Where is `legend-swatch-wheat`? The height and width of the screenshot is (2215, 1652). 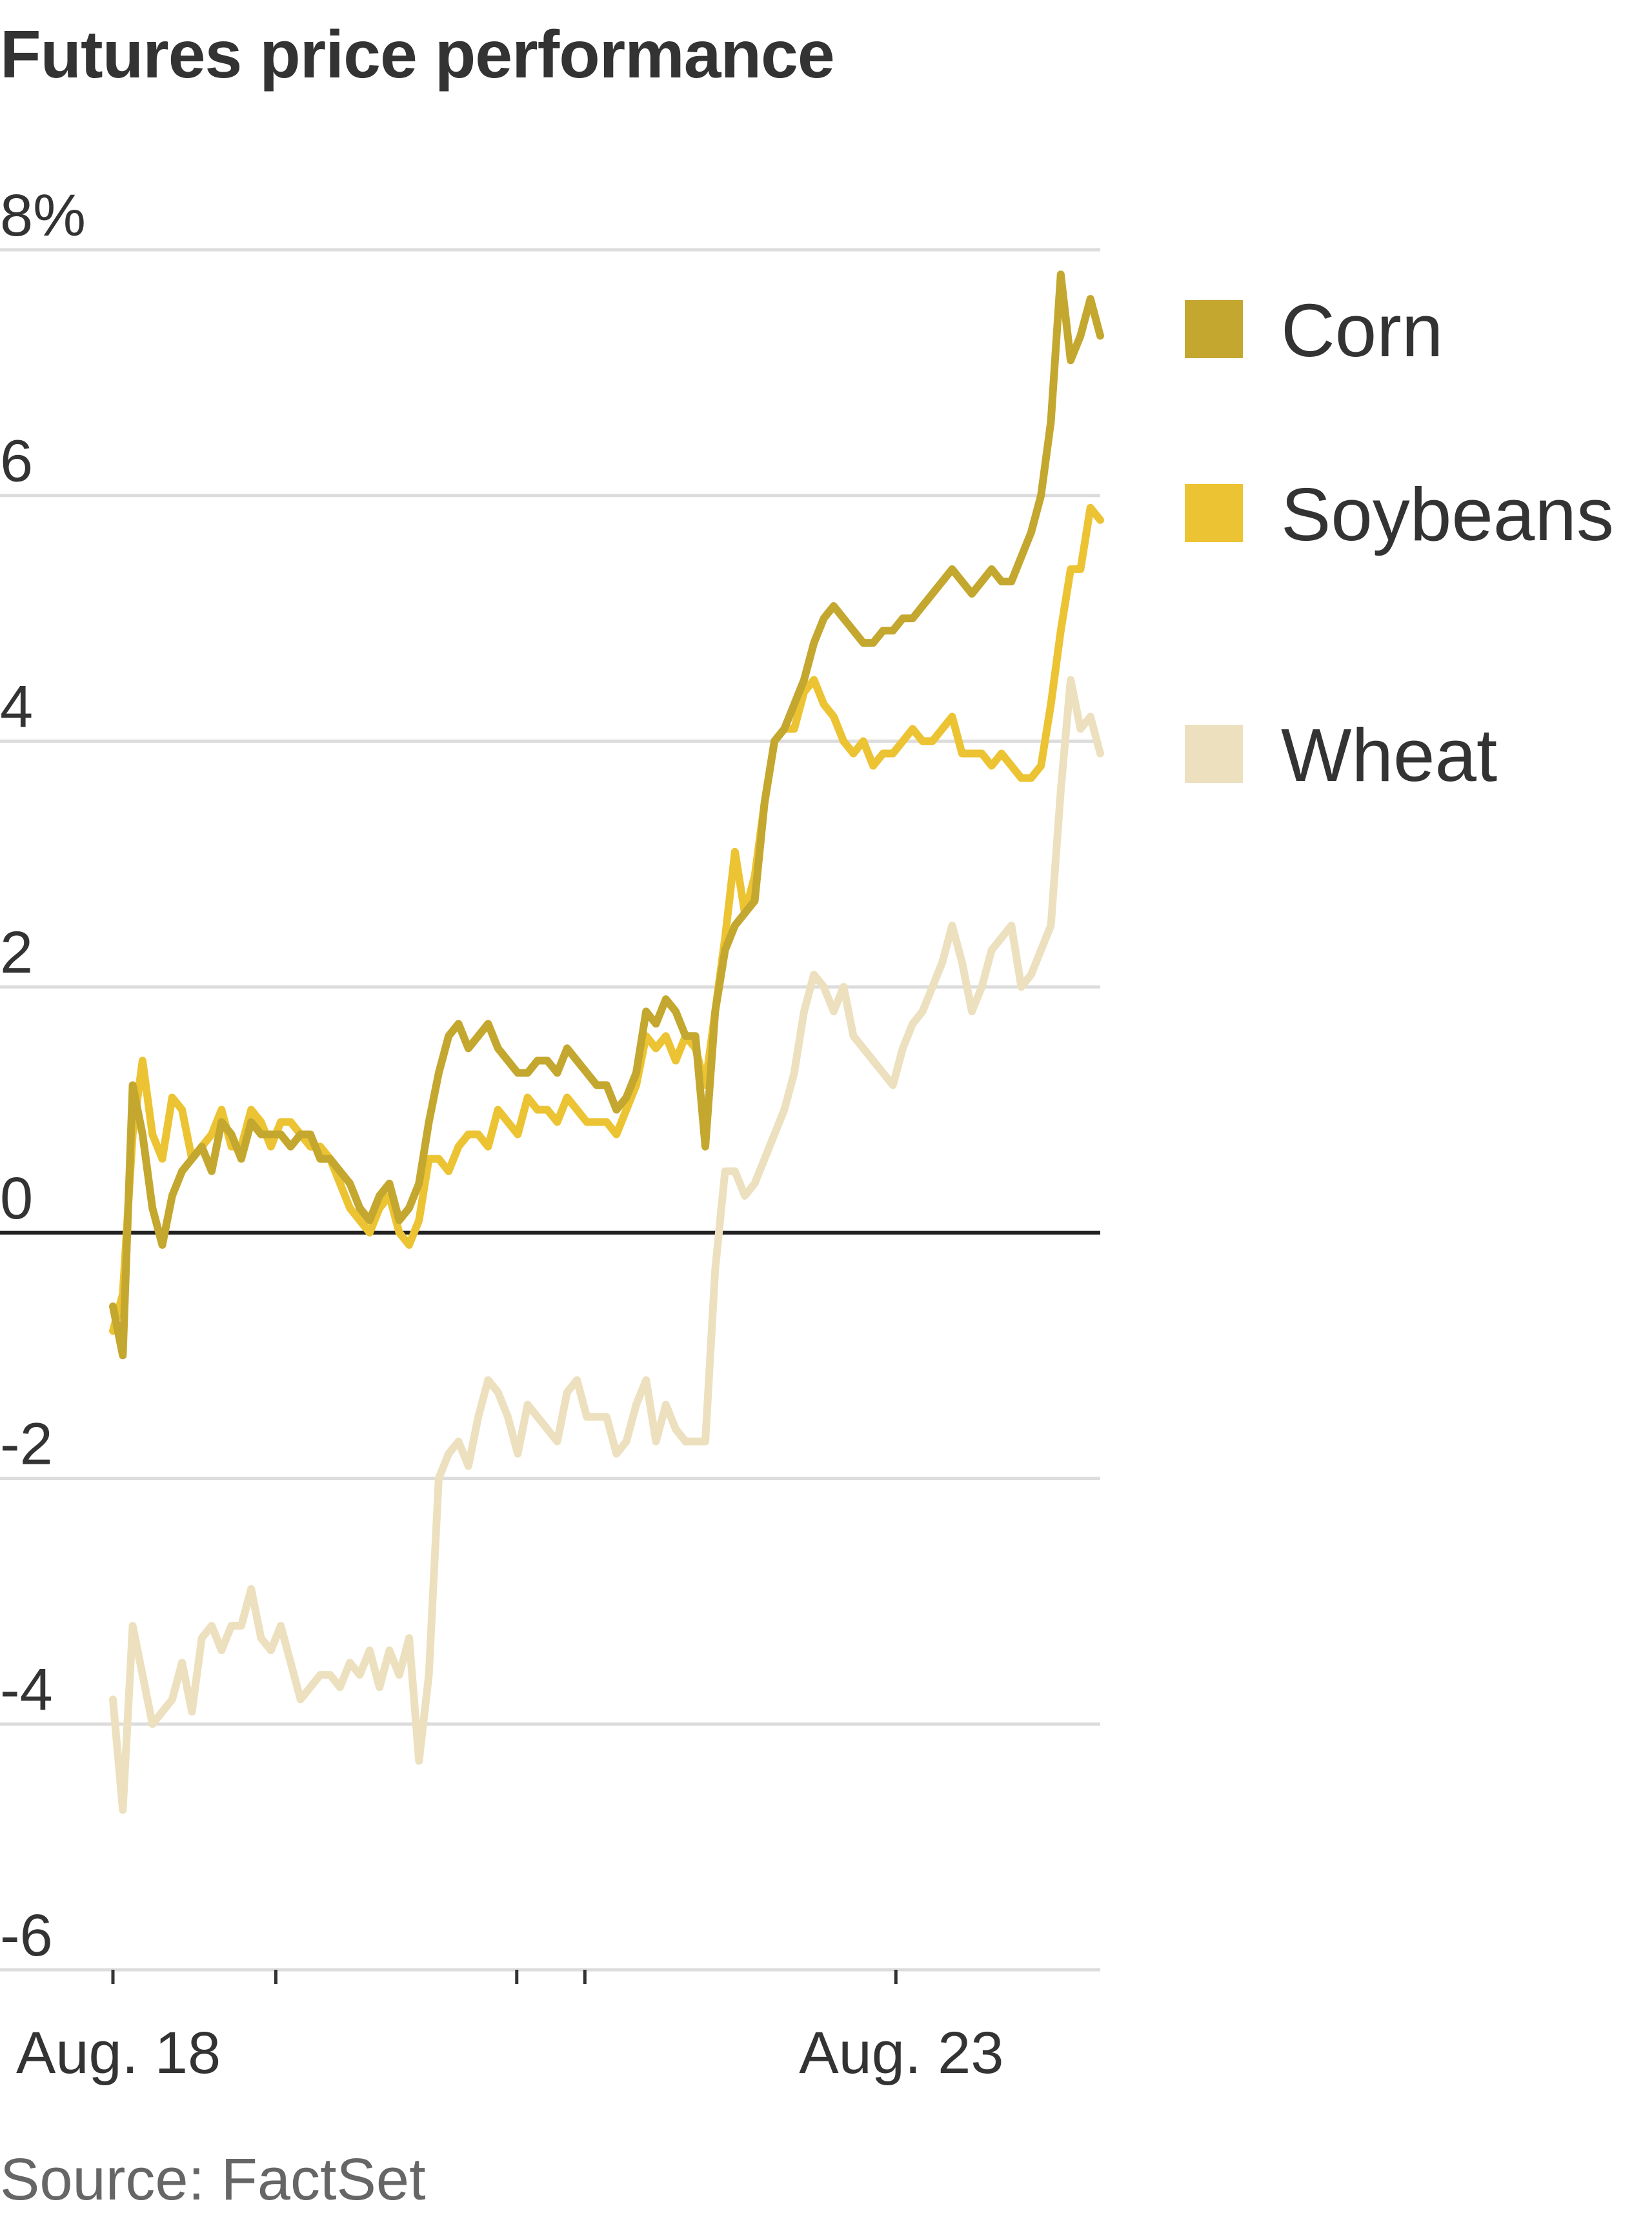 legend-swatch-wheat is located at coordinates (1214, 754).